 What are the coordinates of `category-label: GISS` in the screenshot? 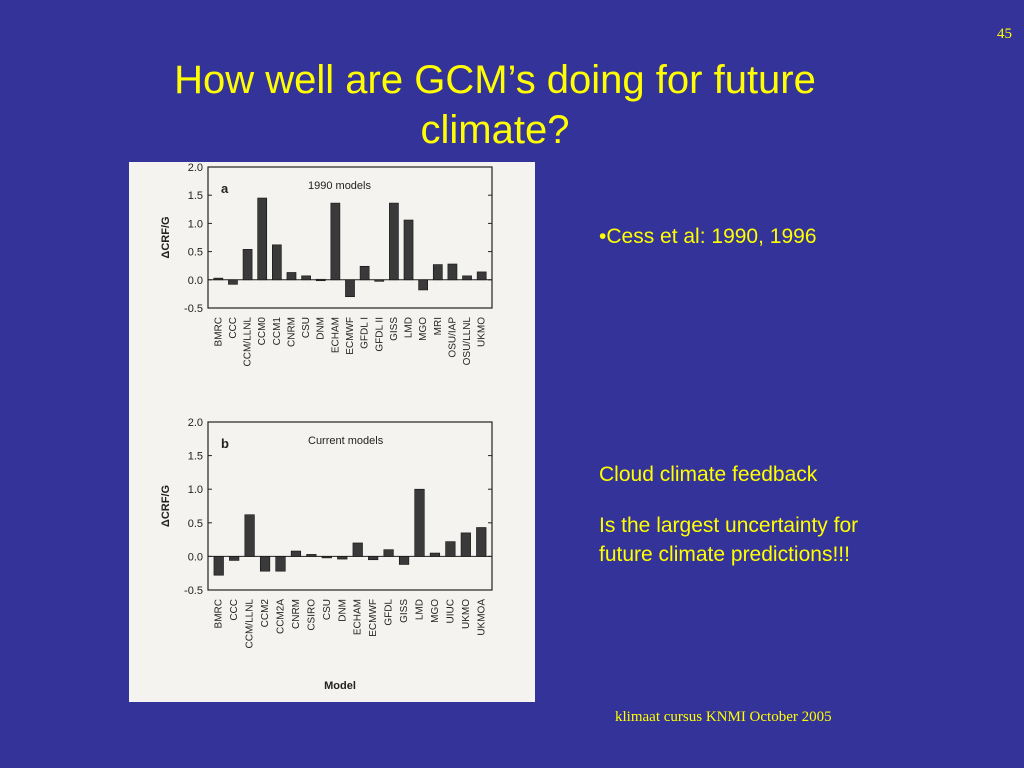 It's located at (394, 329).